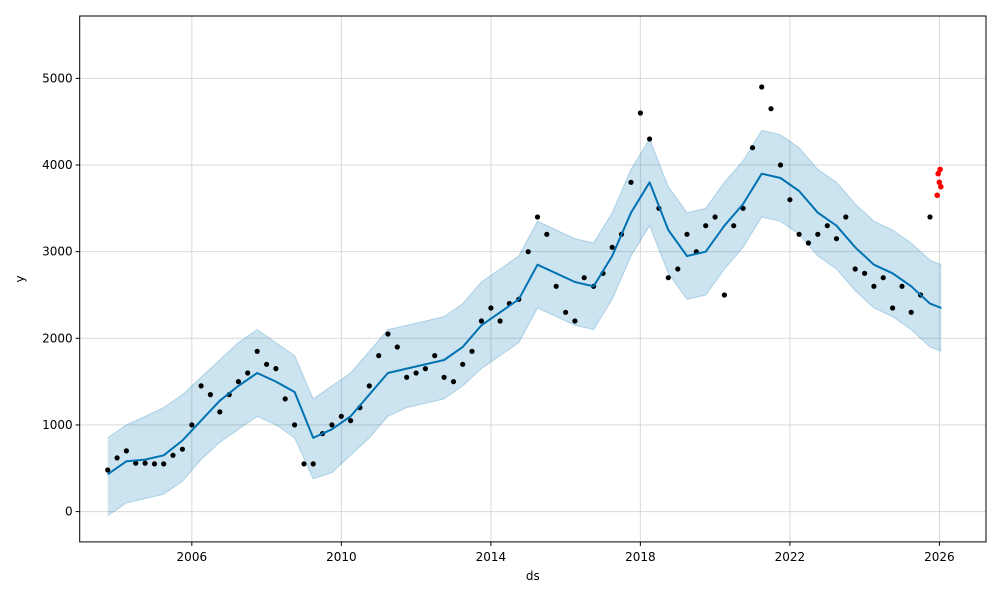 The image size is (1000, 604). I want to click on x-tick-label: 2010, so click(341, 557).